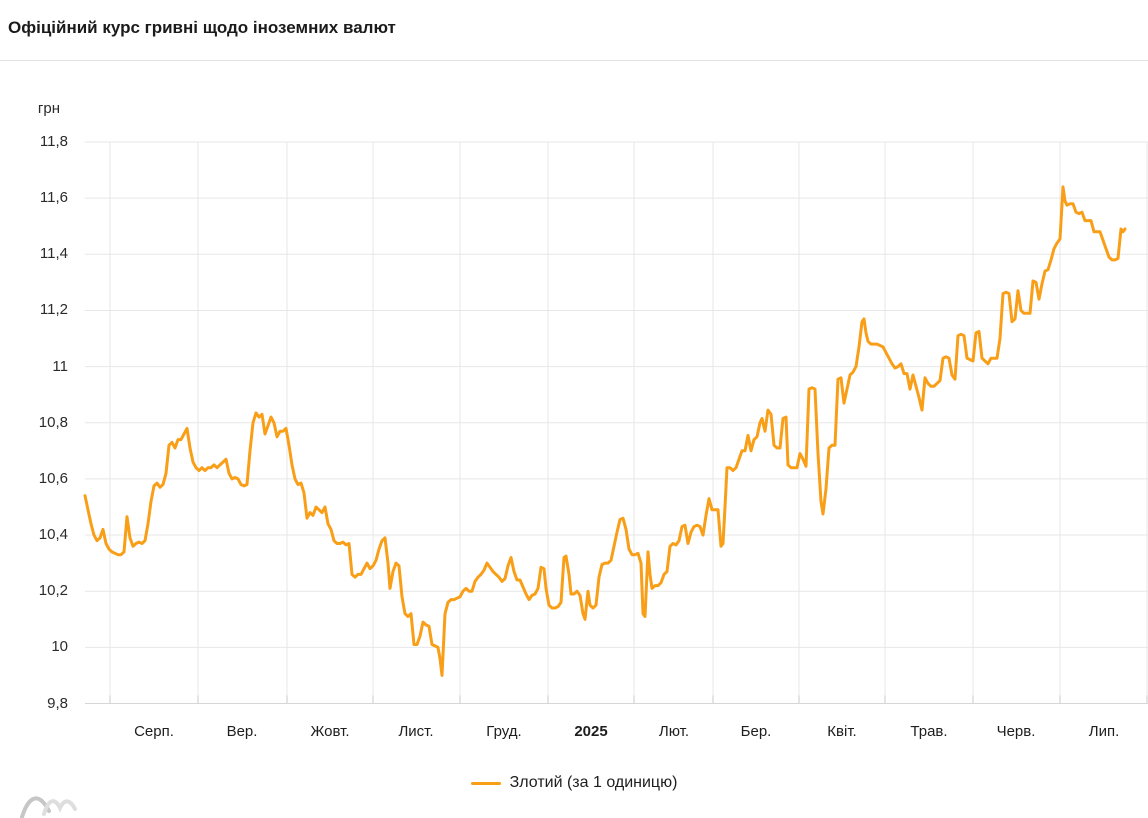 This screenshot has height=818, width=1148. What do you see at coordinates (485, 783) in the screenshot?
I see `legend-line-marker` at bounding box center [485, 783].